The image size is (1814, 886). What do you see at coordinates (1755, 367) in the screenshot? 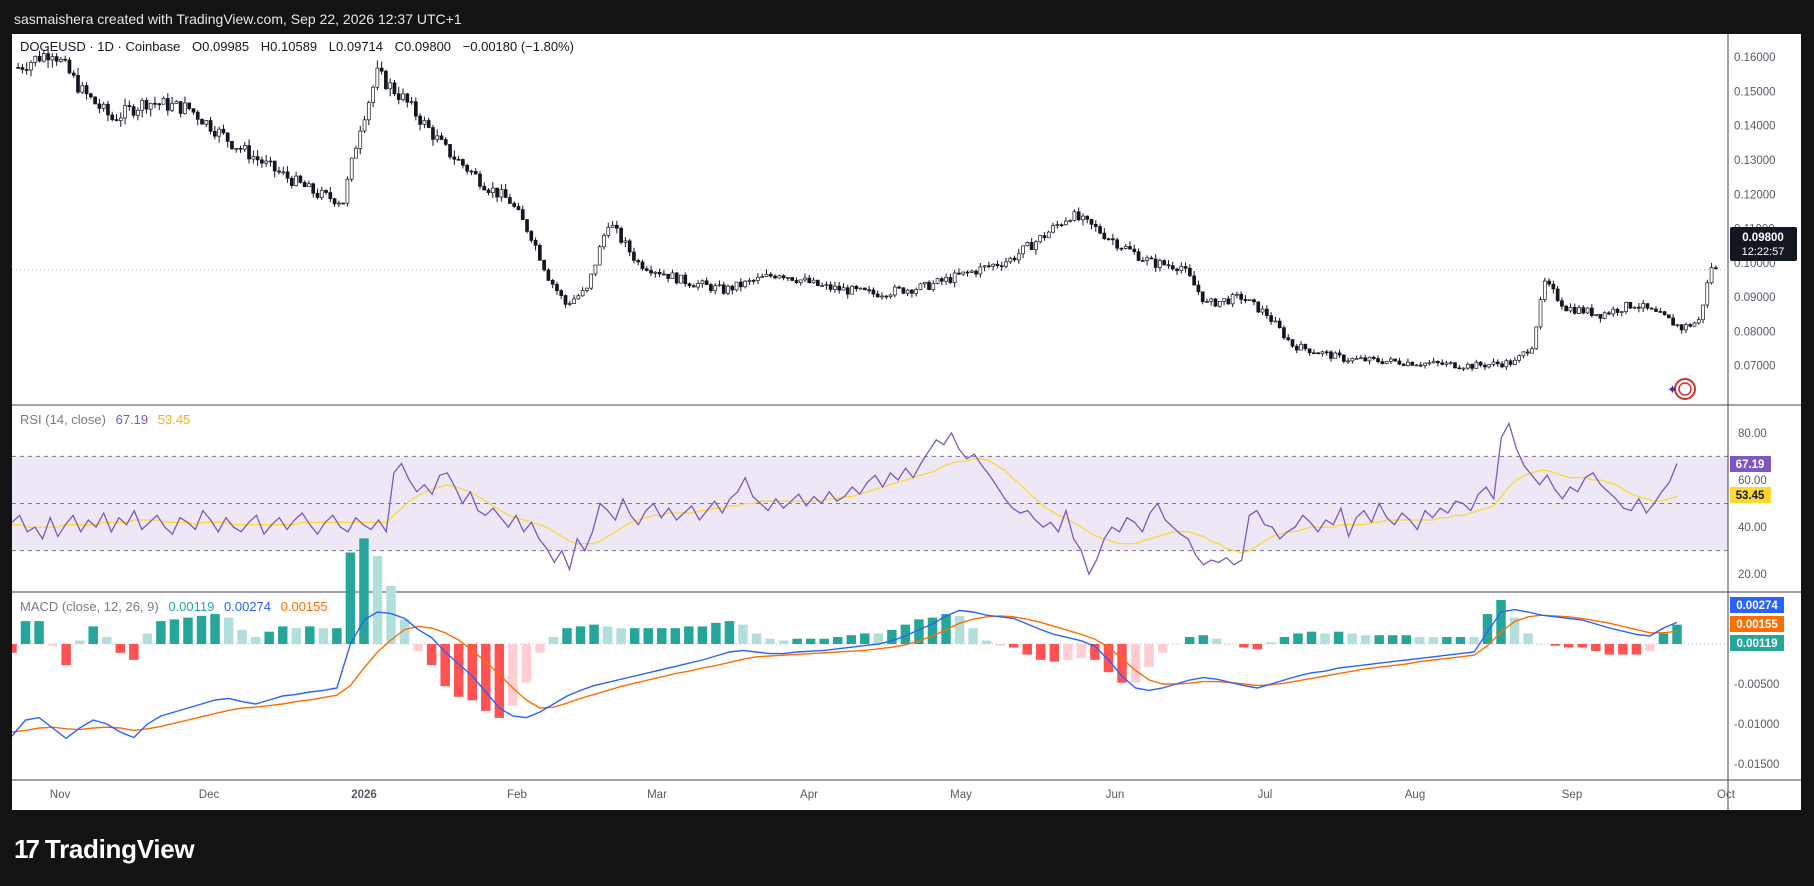
I see `price-tick-label: 0.07000` at bounding box center [1755, 367].